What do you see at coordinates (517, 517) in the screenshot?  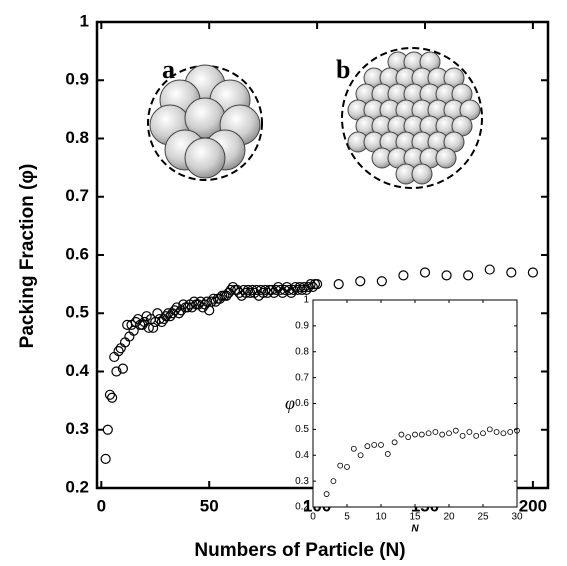 I see `x-tick-label: 30` at bounding box center [517, 517].